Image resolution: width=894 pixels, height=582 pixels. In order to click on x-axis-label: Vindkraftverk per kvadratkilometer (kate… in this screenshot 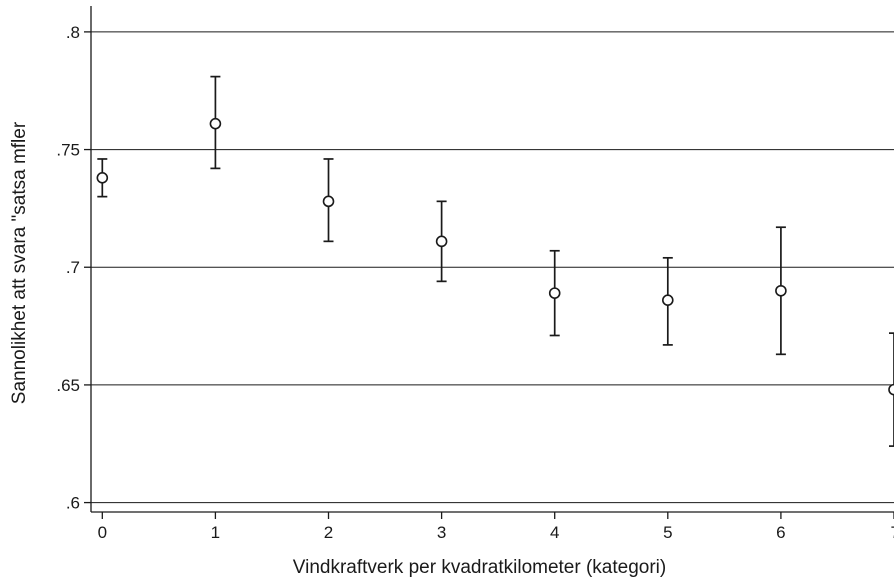, I will do `click(479, 567)`.